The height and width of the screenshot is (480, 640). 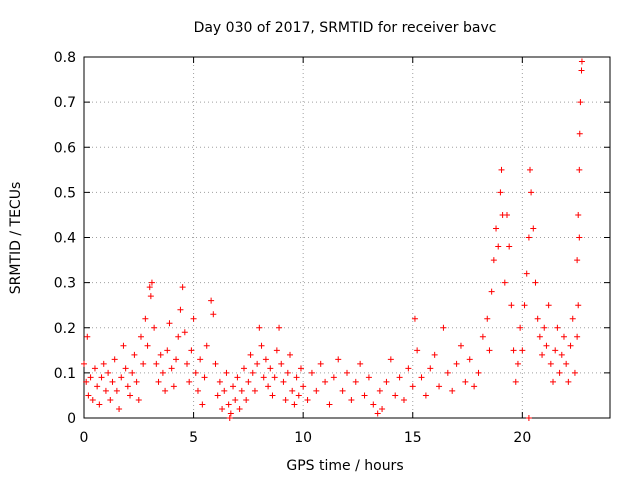 I want to click on y-tick-label: 0.2, so click(x=65, y=329).